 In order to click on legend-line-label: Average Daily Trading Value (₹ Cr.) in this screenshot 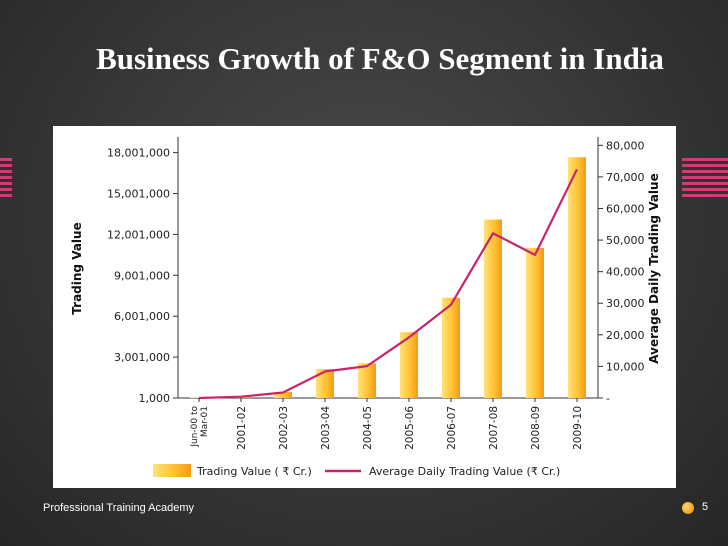, I will do `click(464, 471)`.